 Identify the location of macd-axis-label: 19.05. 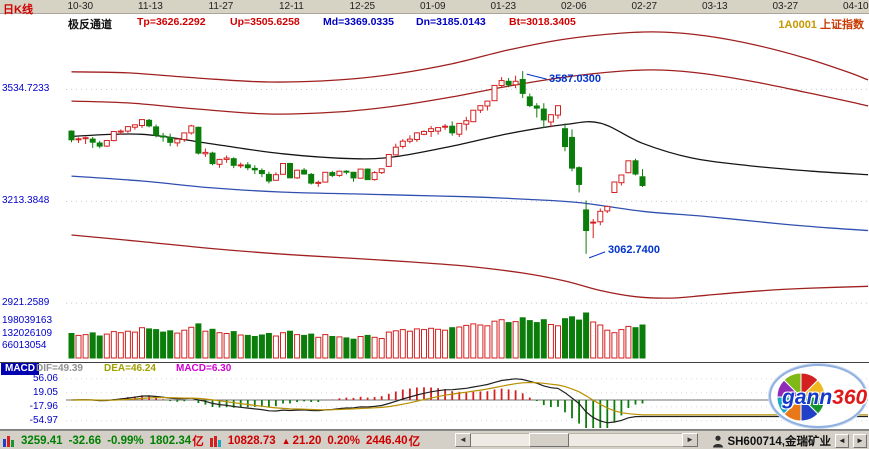
(45, 393).